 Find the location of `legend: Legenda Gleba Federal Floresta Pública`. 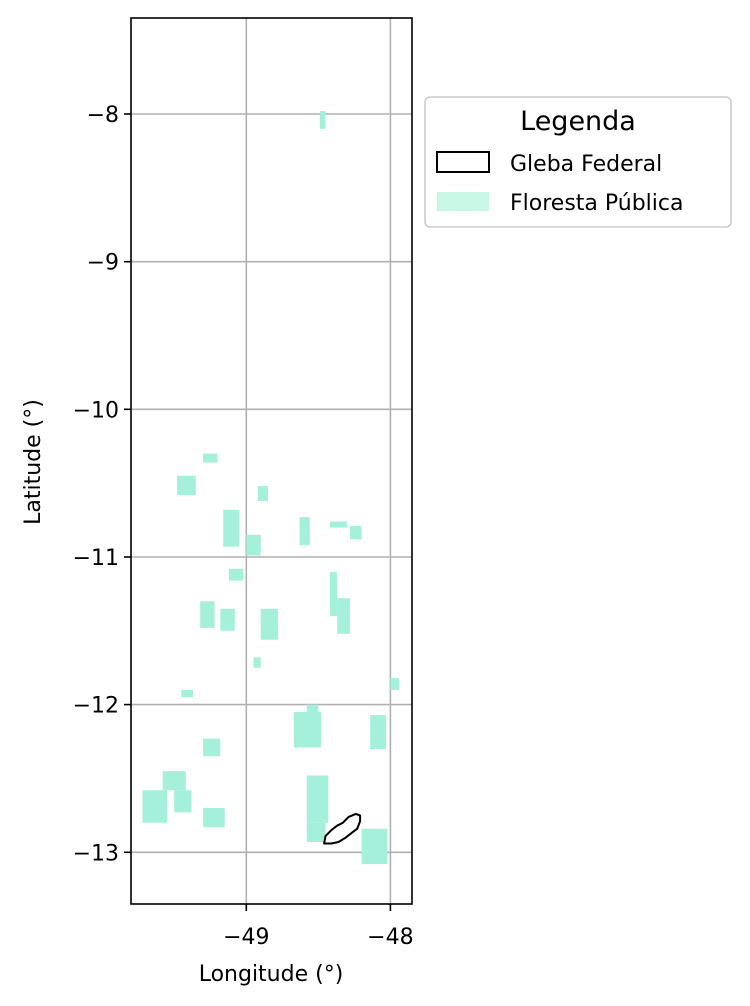

legend: Legenda Gleba Federal Floresta Pública is located at coordinates (578, 162).